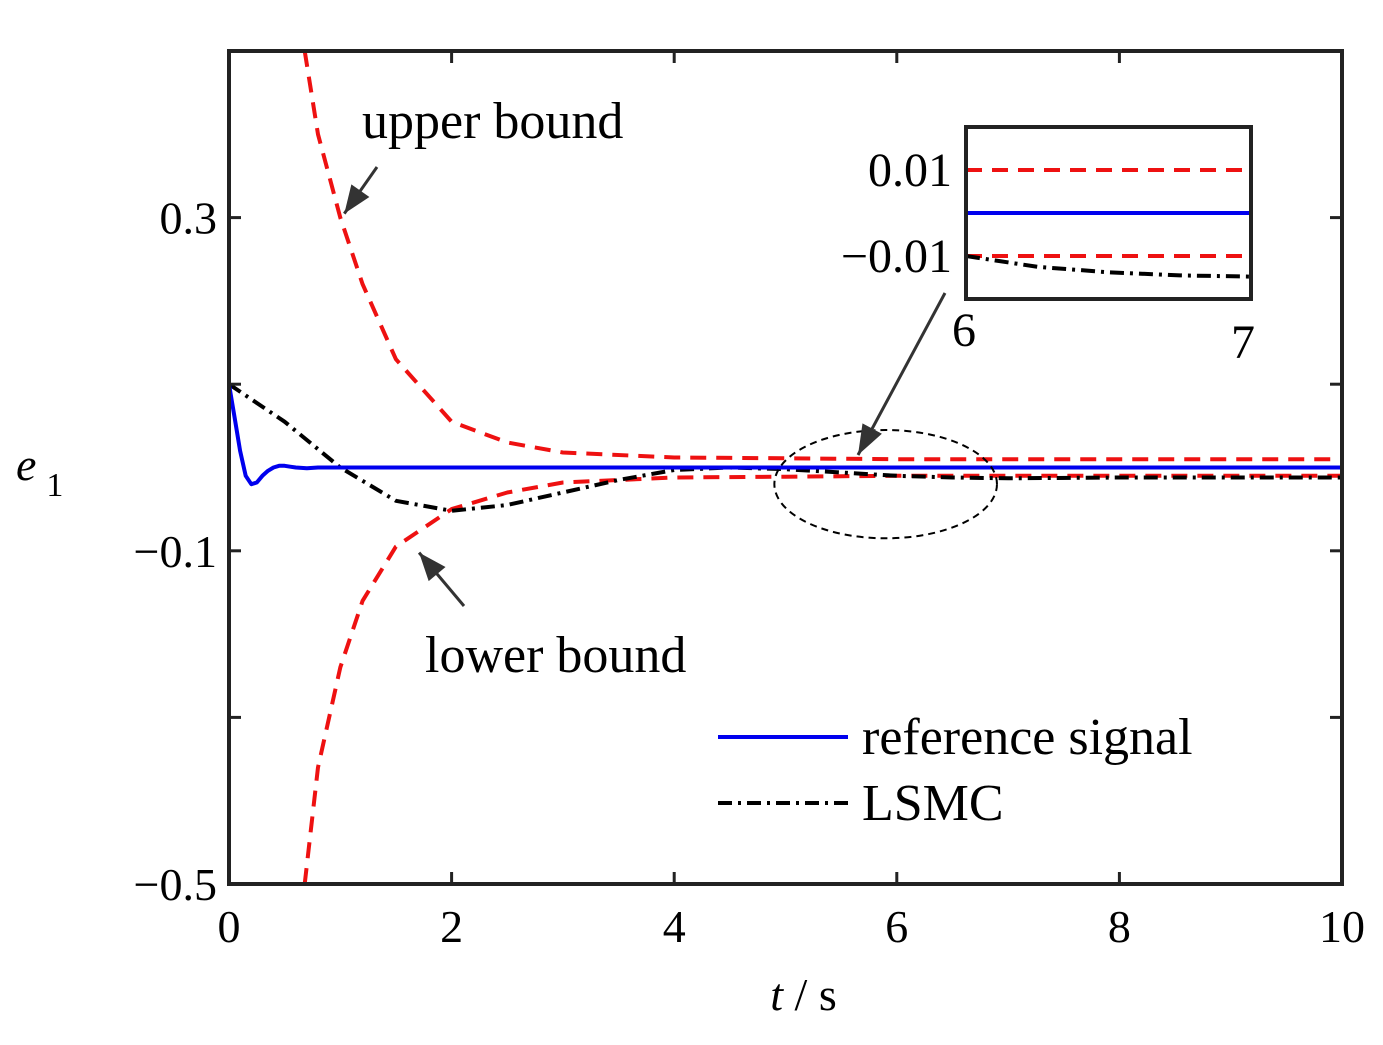  What do you see at coordinates (492, 121) in the screenshot?
I see `annotation-upper-bound: upper bound` at bounding box center [492, 121].